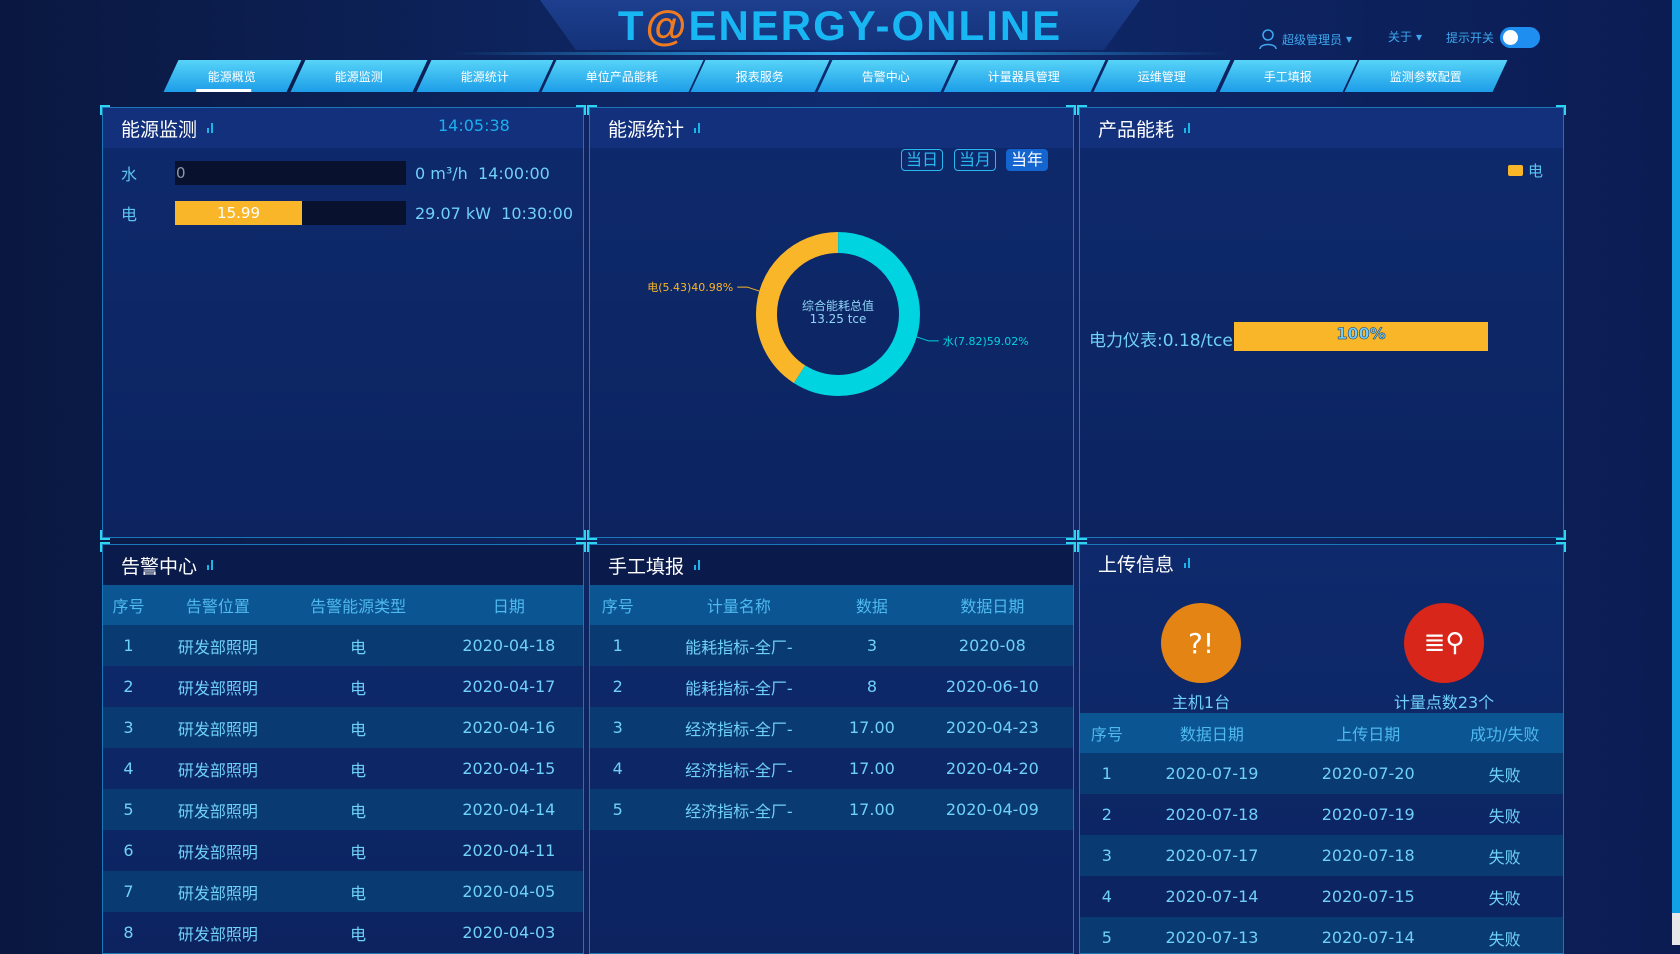 The width and height of the screenshot is (1680, 954). Describe the element at coordinates (1368, 773) in the screenshot. I see `table-cell: 2020-07-20` at that location.